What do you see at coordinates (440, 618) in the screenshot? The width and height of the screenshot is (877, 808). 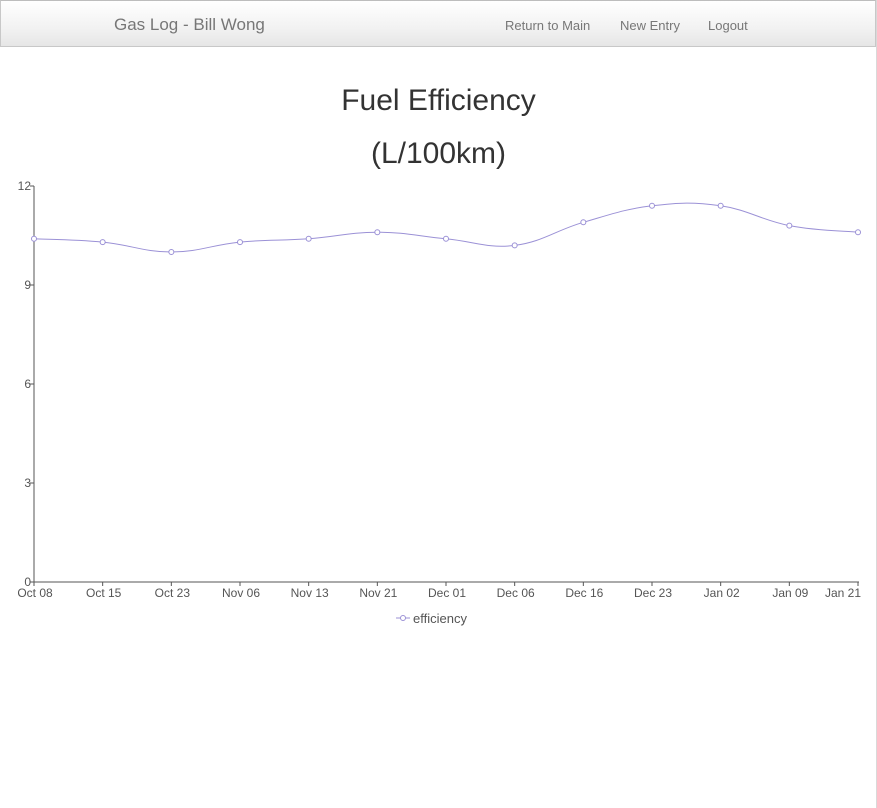 I see `legend-label: efficiency` at bounding box center [440, 618].